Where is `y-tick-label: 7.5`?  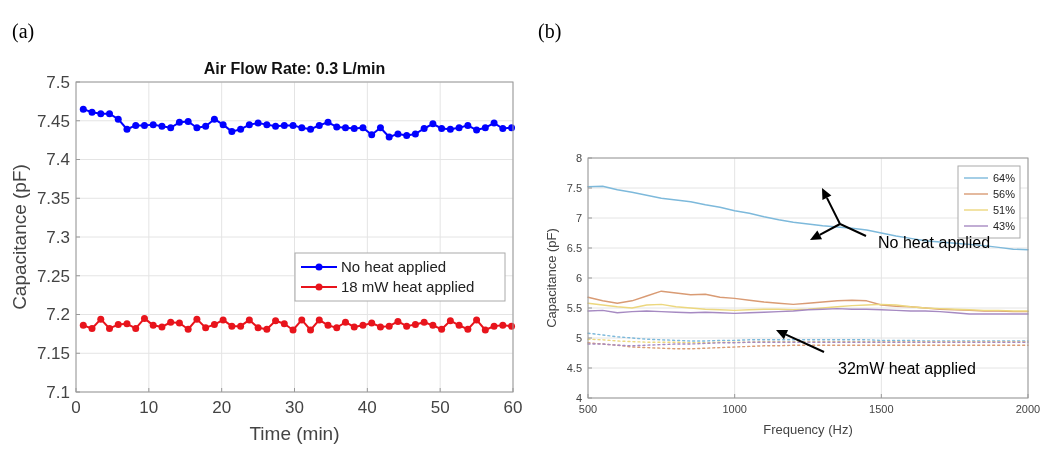 y-tick-label: 7.5 is located at coordinates (574, 187).